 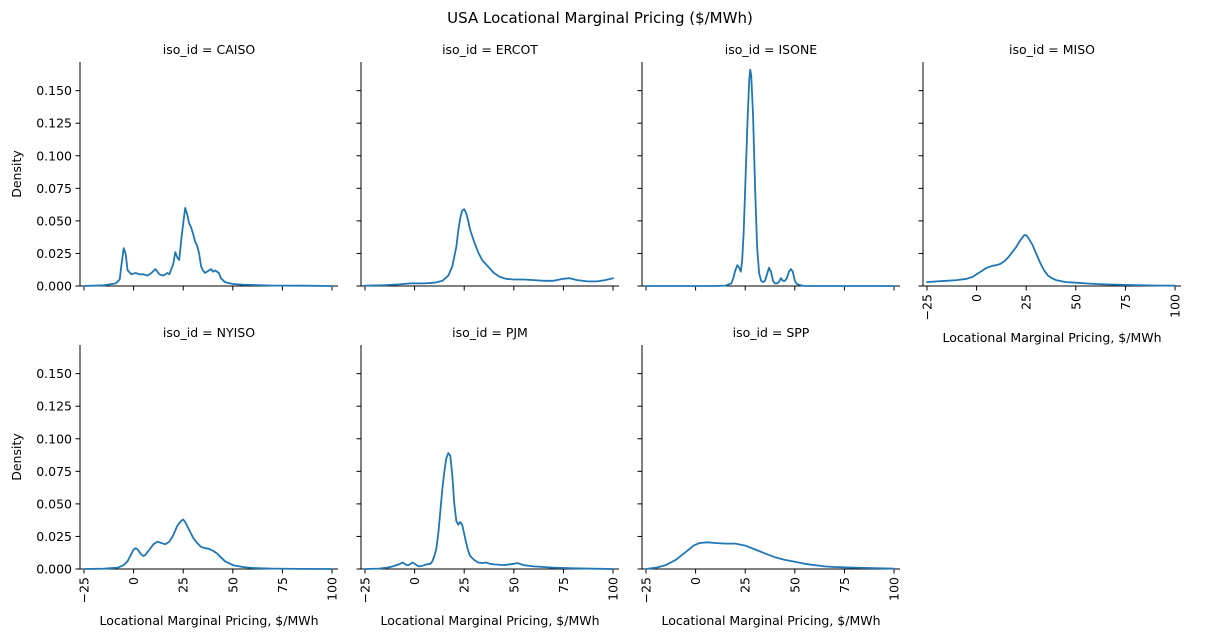 What do you see at coordinates (490, 332) in the screenshot?
I see `panel-title: iso_id = PJM` at bounding box center [490, 332].